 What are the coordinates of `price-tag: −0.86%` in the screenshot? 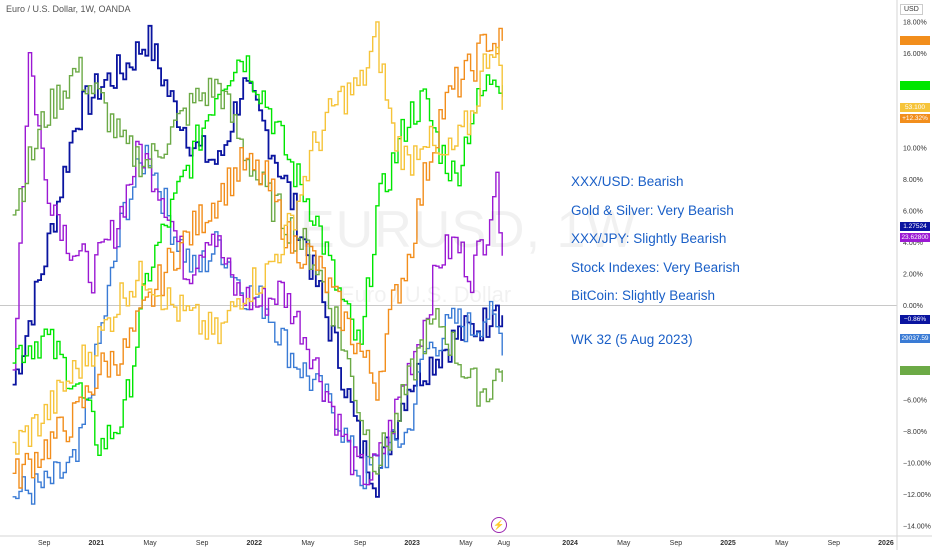 It's located at (915, 319).